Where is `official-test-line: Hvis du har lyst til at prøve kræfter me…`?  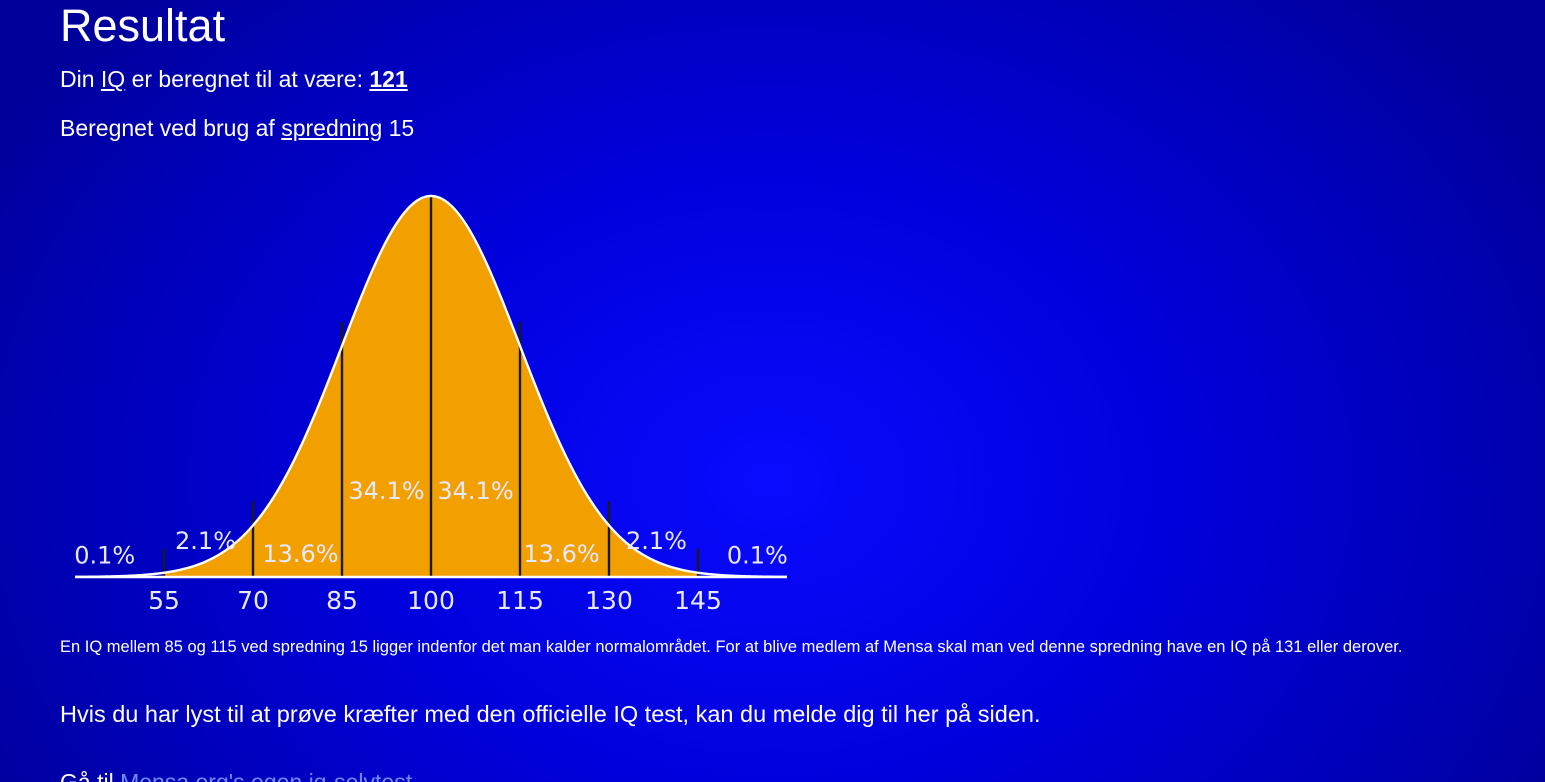 official-test-line: Hvis du har lyst til at prøve kræfter me… is located at coordinates (550, 714).